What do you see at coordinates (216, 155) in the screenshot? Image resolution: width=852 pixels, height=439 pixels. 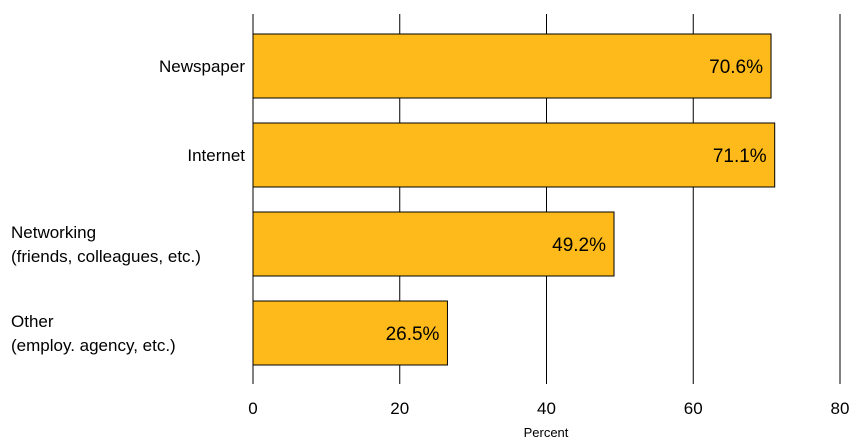 I see `category-label-1: Internet` at bounding box center [216, 155].